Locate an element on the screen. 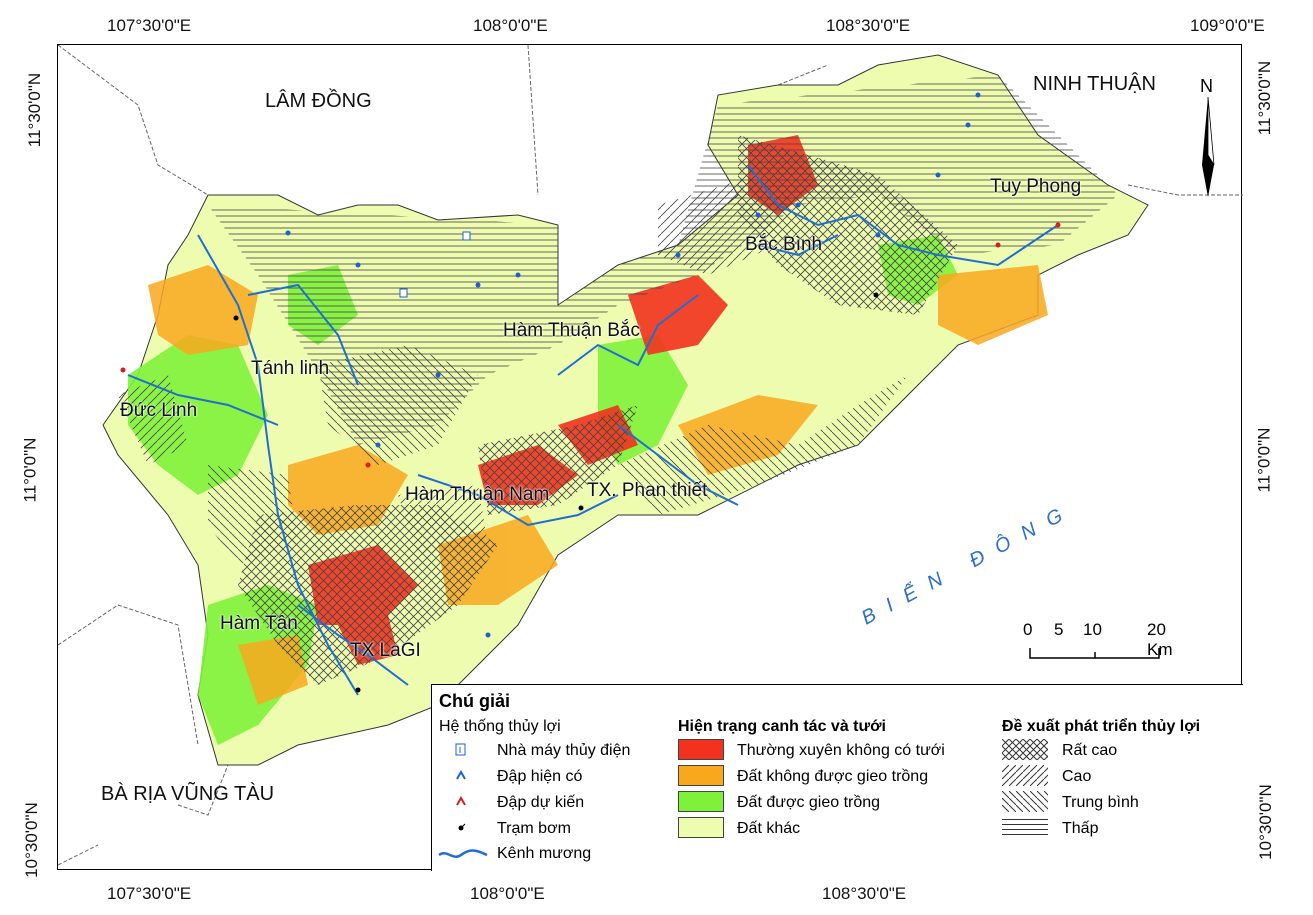  legend-landuse-heading: Hiện trạng canh tác và tưới is located at coordinates (782, 726).